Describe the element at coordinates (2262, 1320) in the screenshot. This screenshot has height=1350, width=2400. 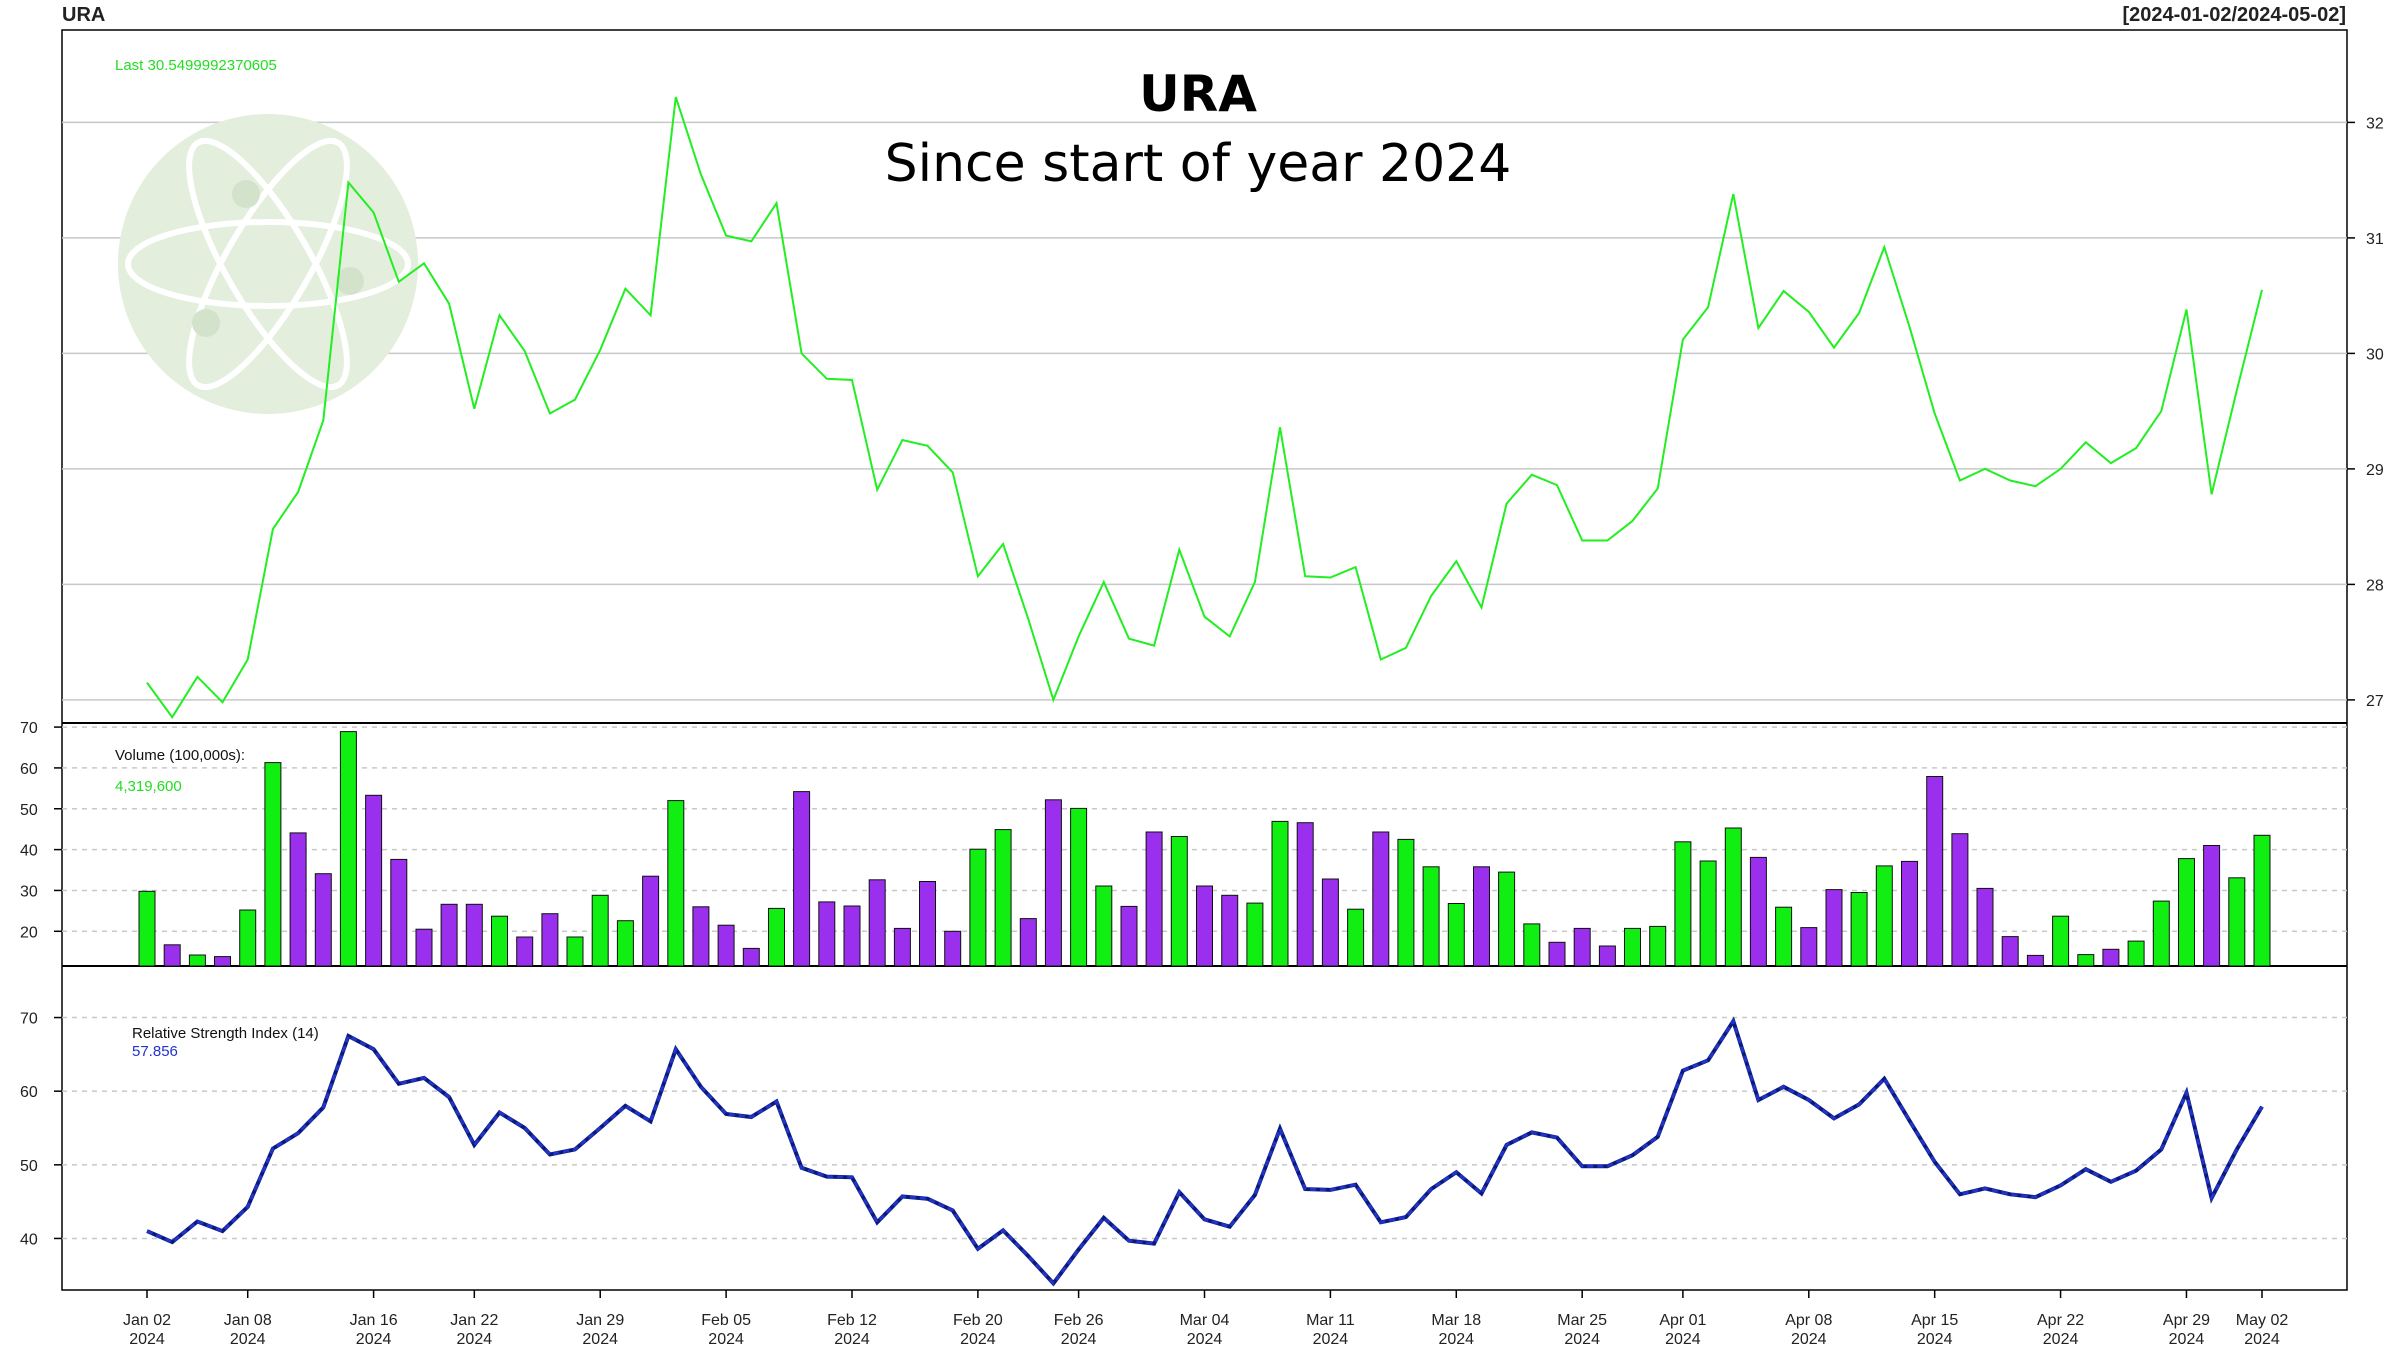
I see `x-tick-label: May 02` at that location.